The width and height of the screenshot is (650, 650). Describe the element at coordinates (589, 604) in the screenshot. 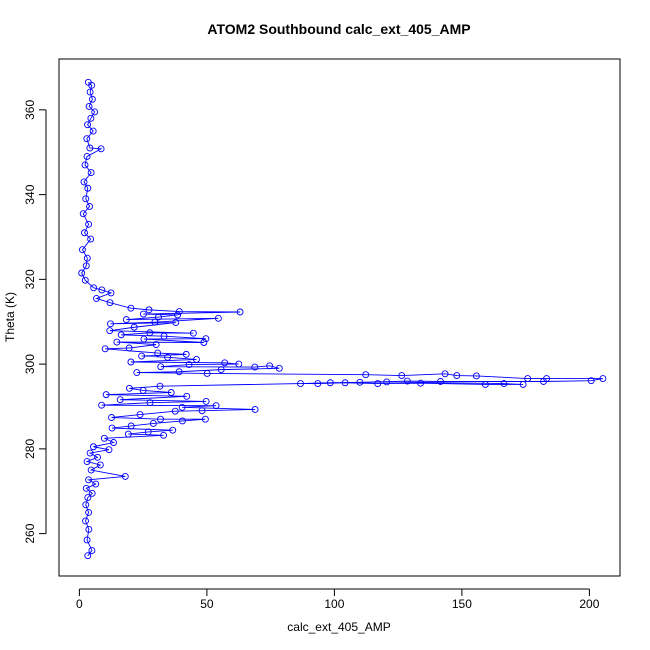

I see `x-tick-label: 200` at that location.